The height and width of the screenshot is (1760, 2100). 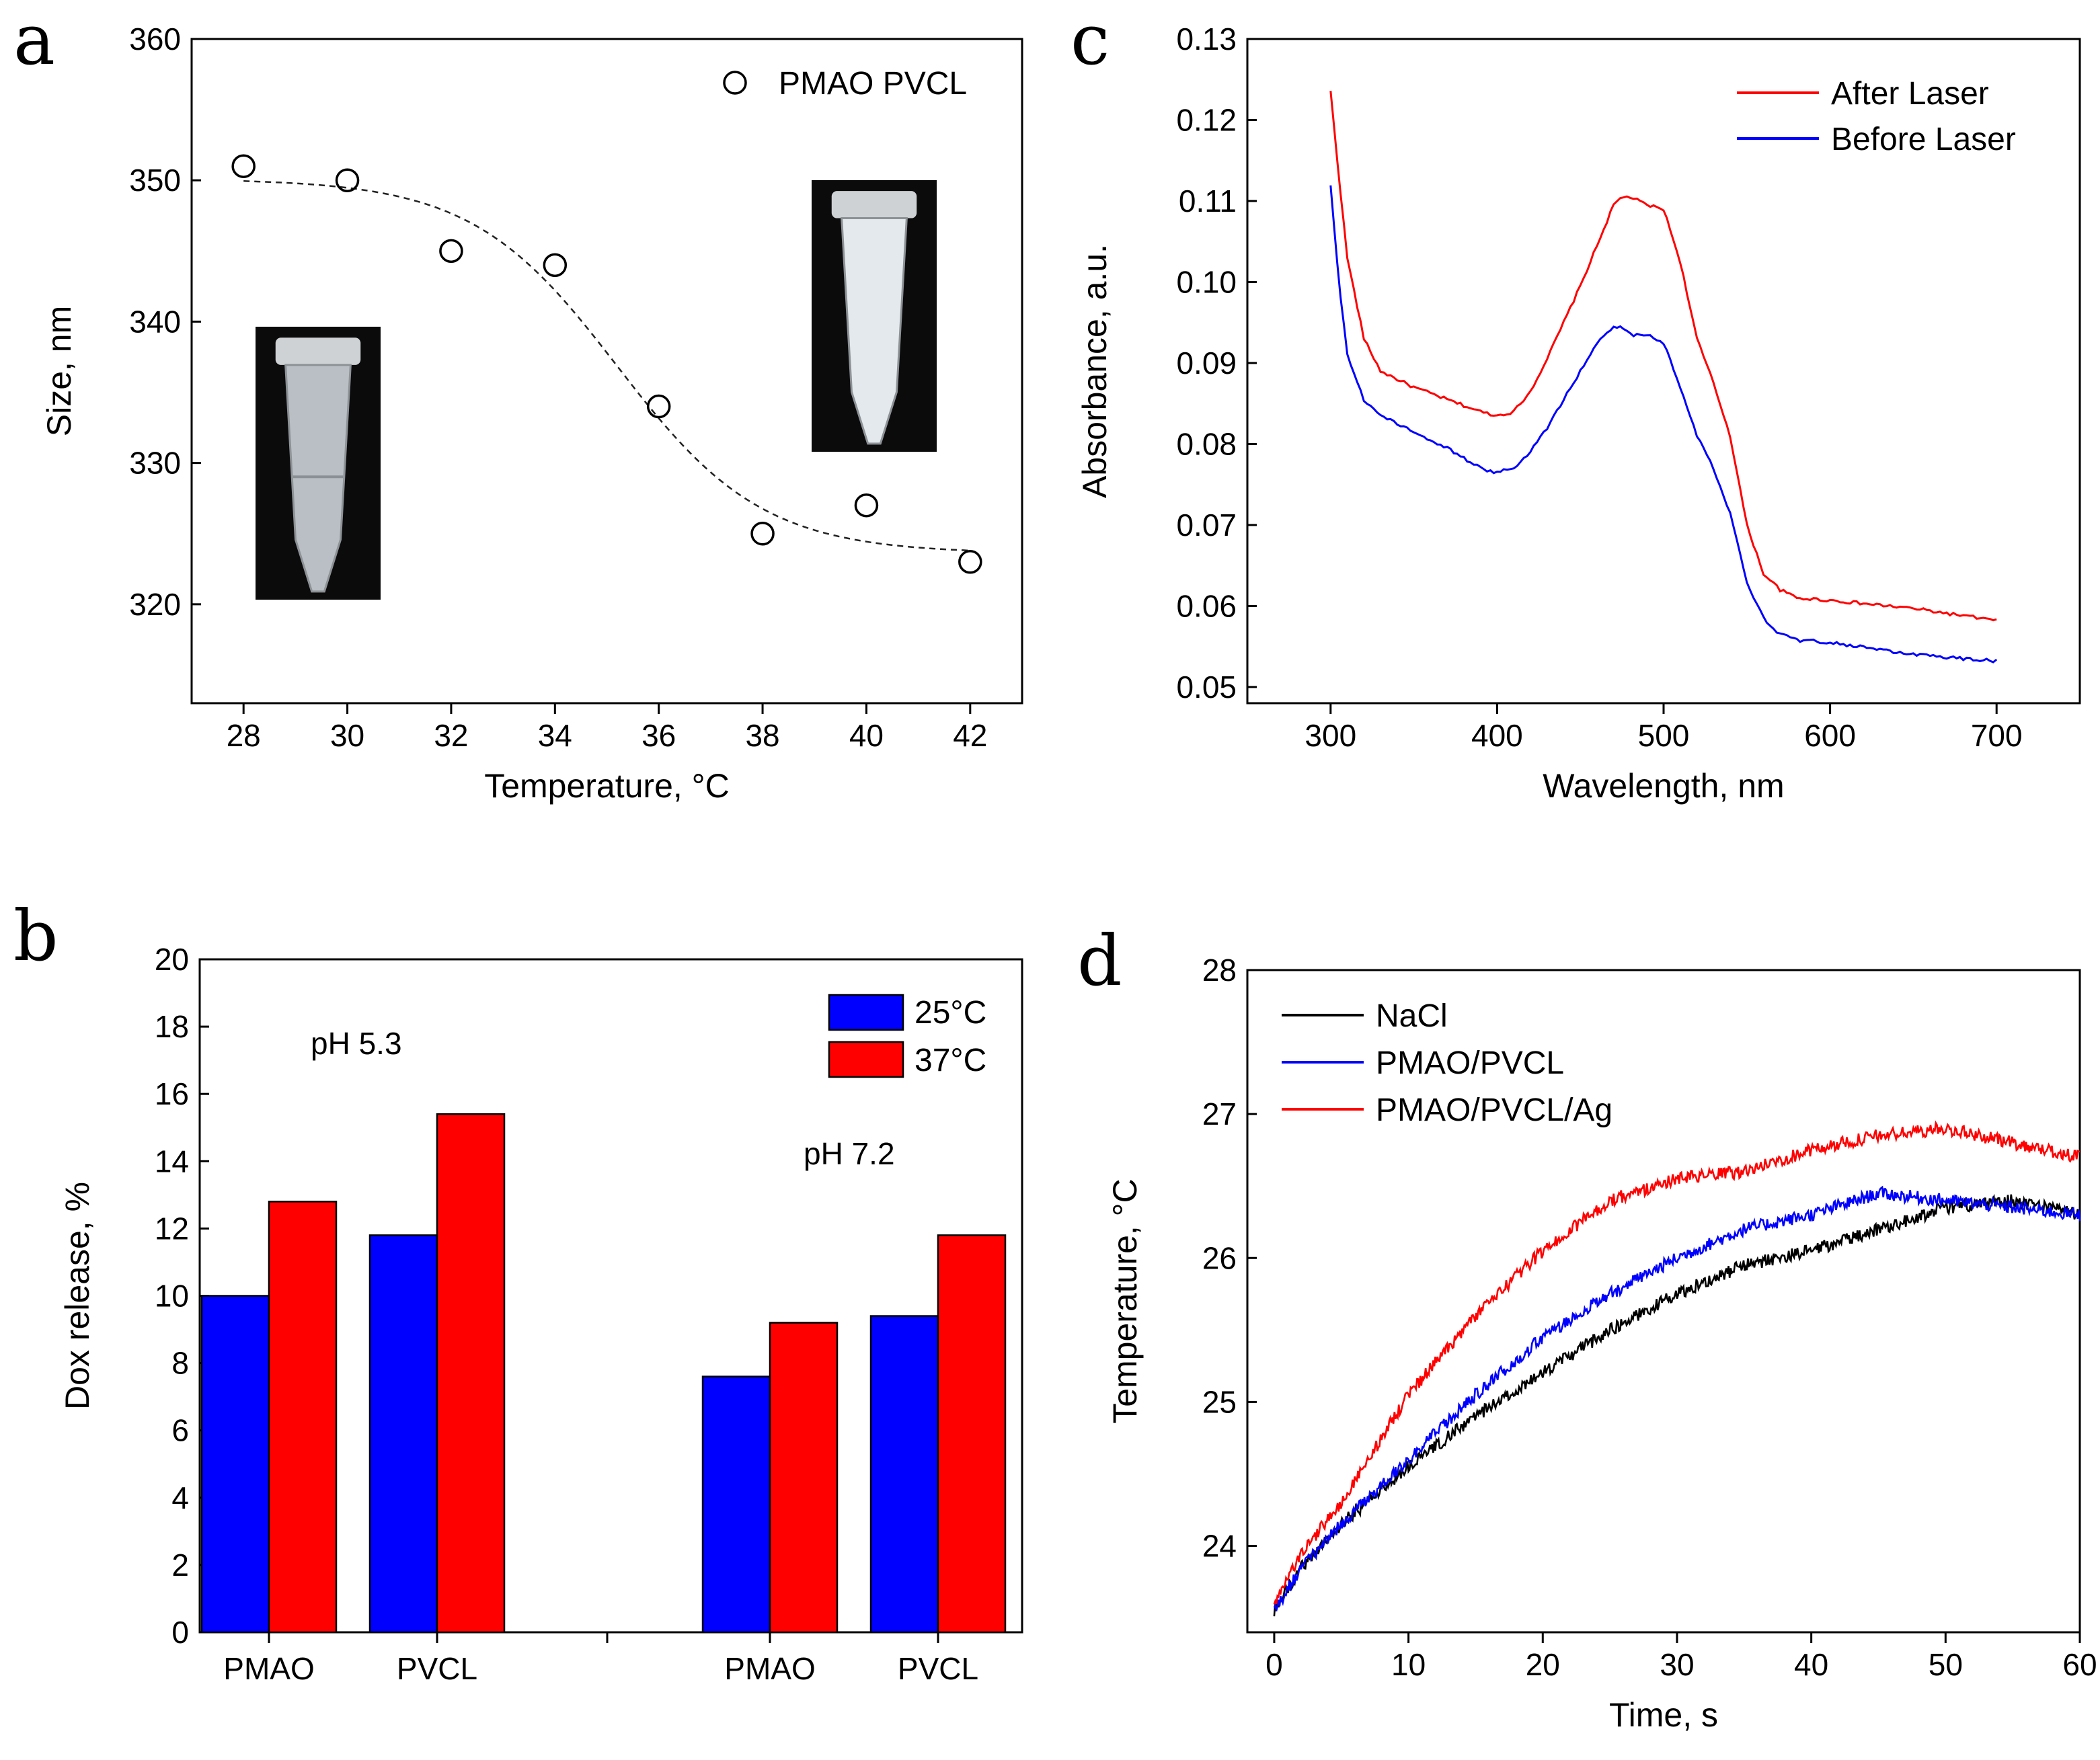 I want to click on legend-label-pmao-pvcl: PMAO/PVCL, so click(x=1470, y=1063).